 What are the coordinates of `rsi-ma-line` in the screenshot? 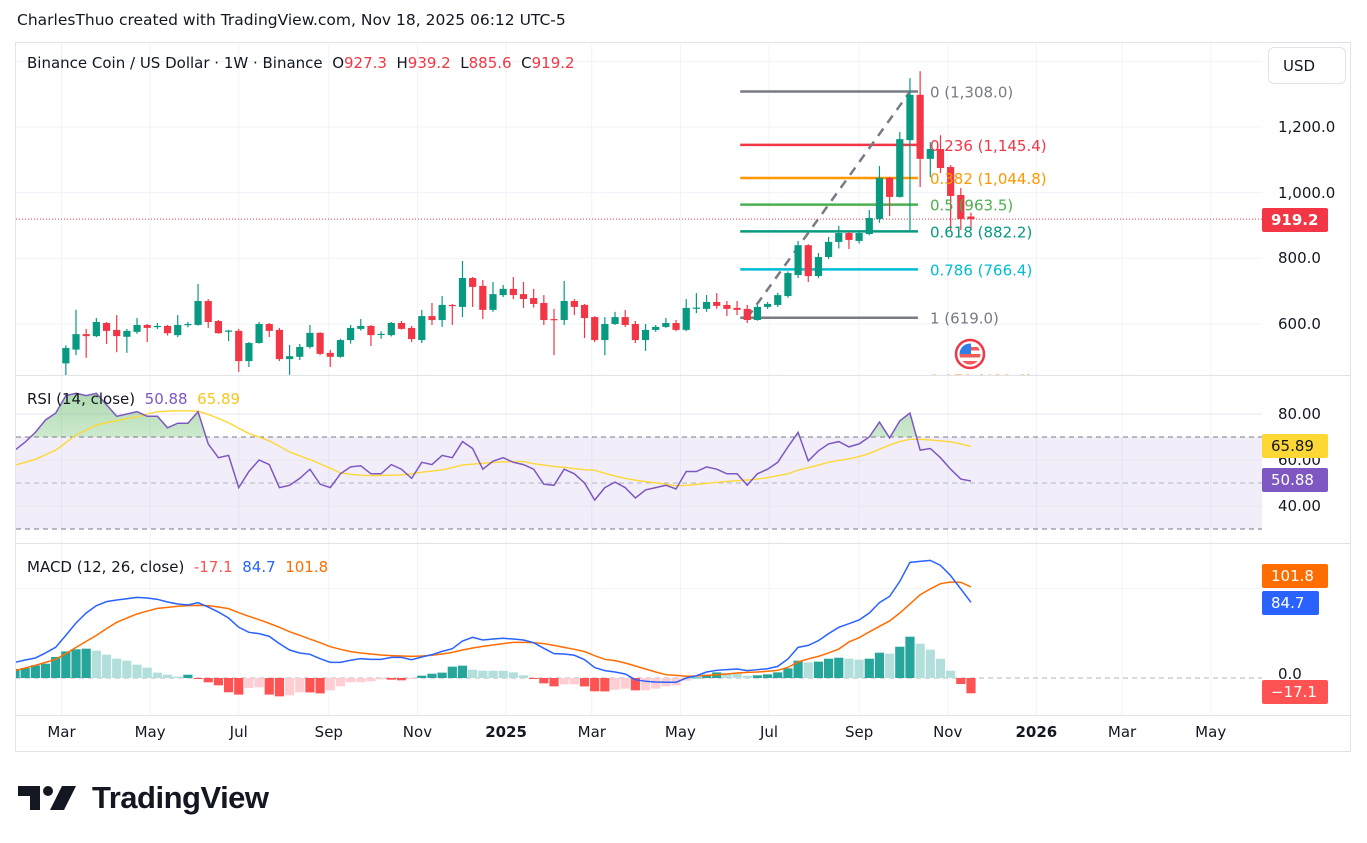 It's located at (493, 448).